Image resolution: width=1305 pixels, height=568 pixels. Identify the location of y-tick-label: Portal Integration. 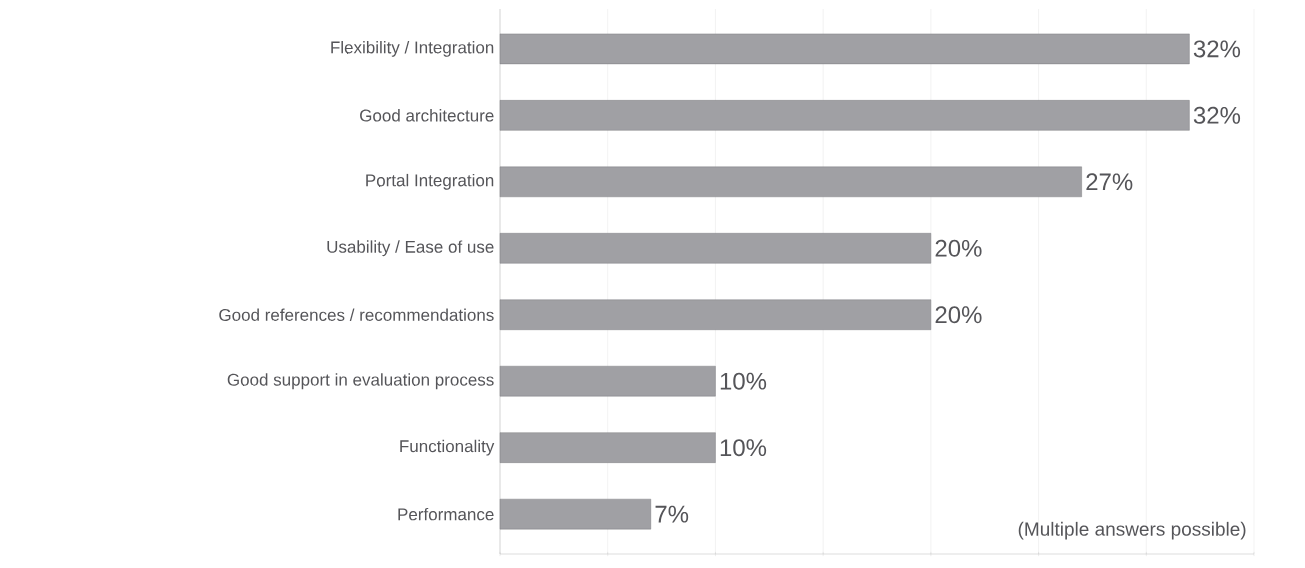
(430, 181).